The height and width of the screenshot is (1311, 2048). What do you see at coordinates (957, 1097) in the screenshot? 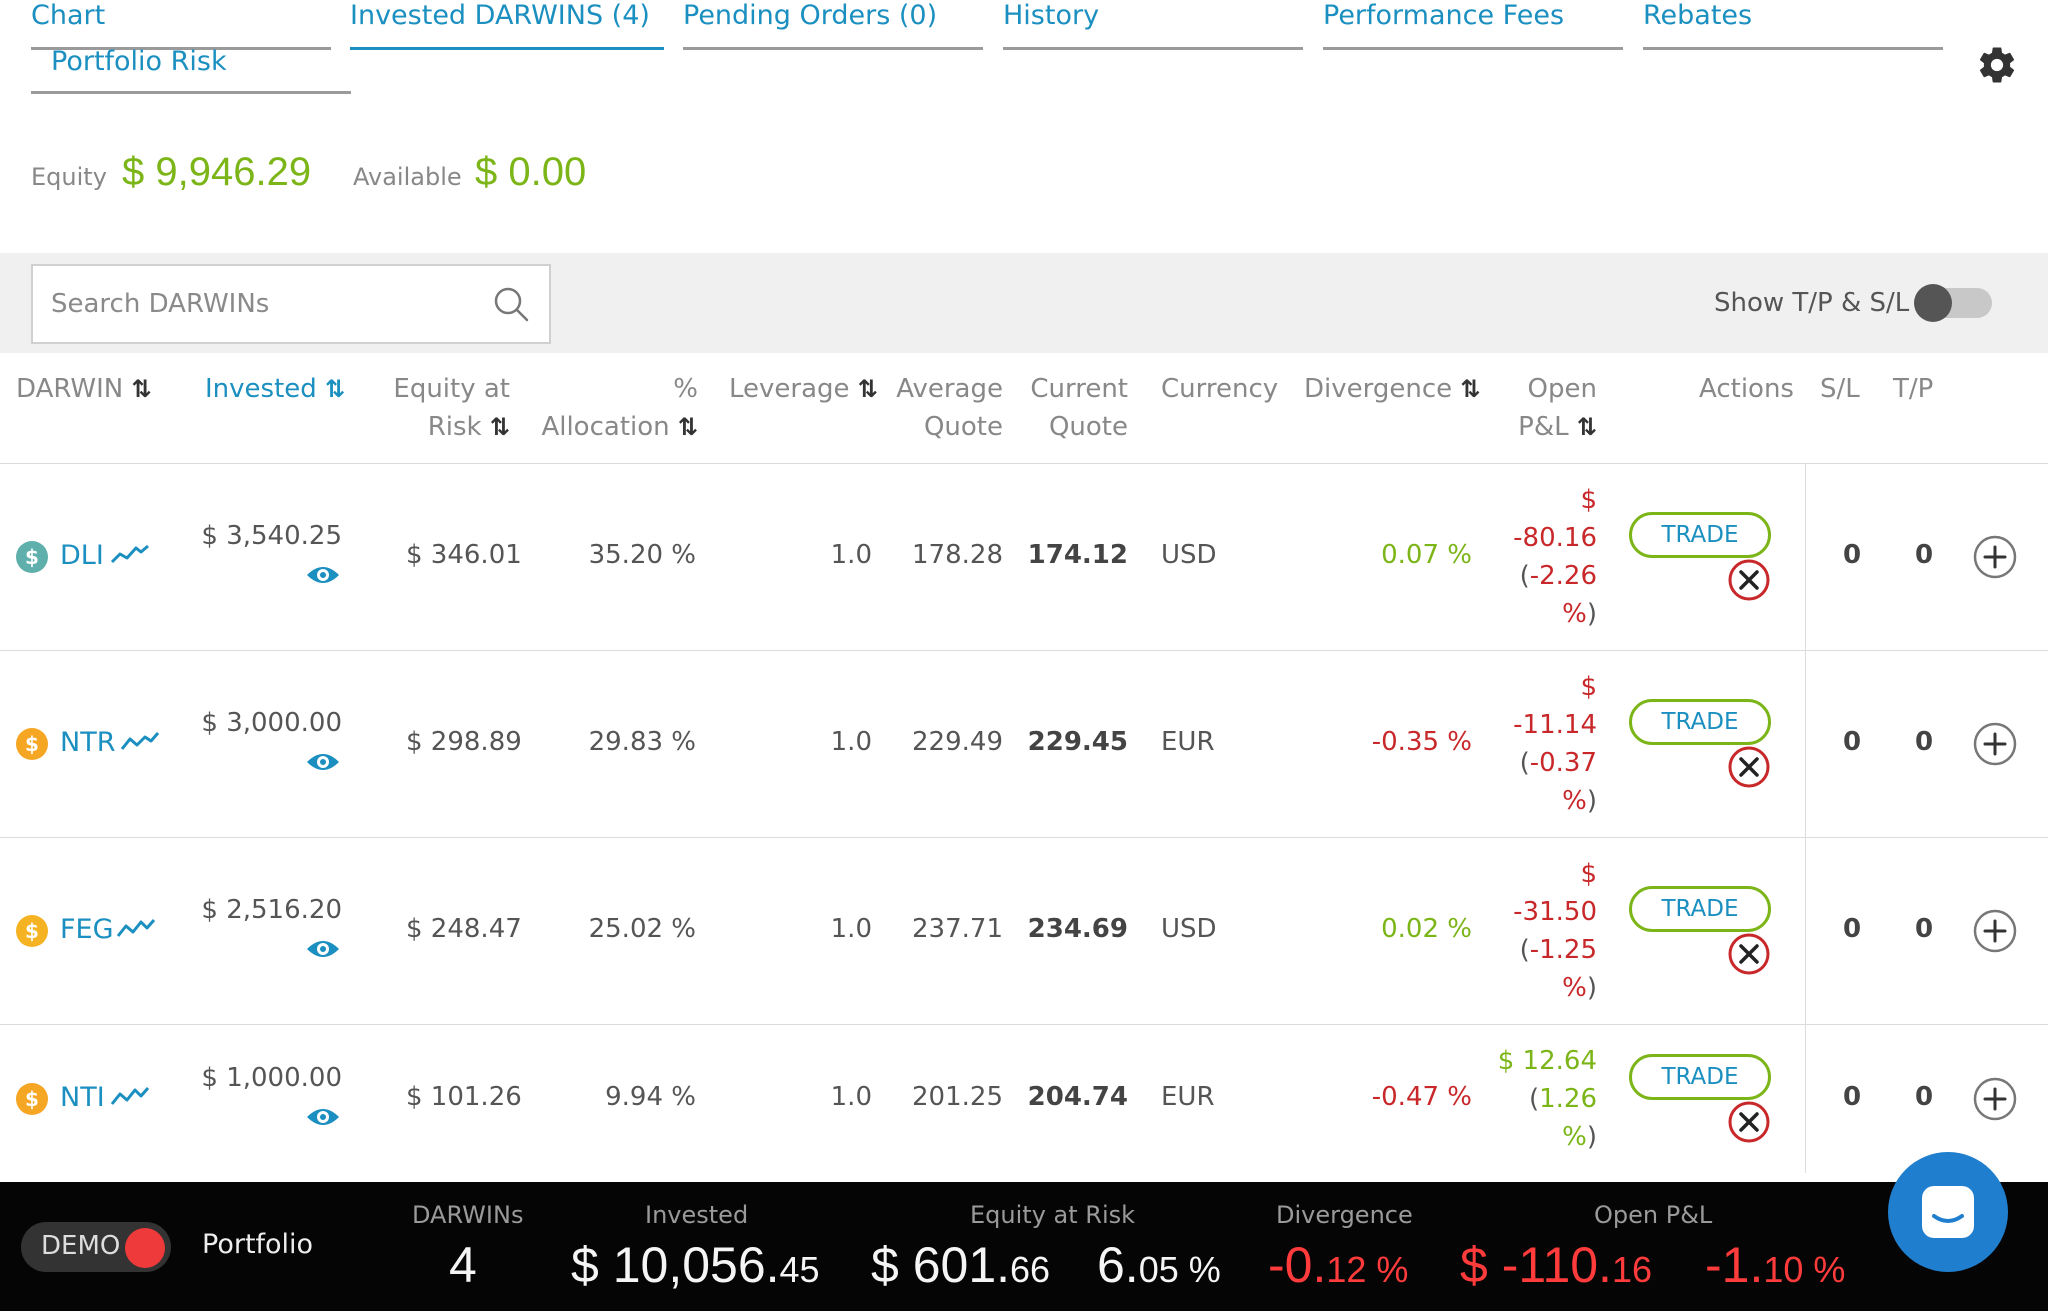
I see `average-quote-value: 201.25` at bounding box center [957, 1097].